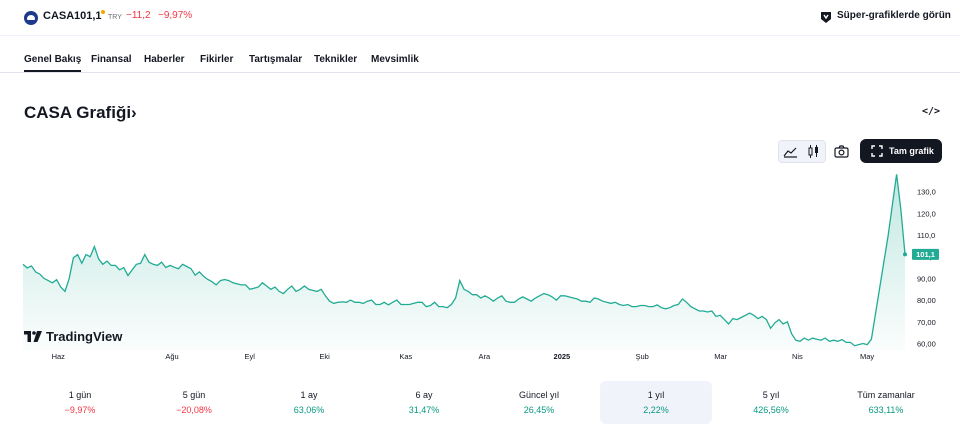  I want to click on y-tick-label: 120,0, so click(926, 213).